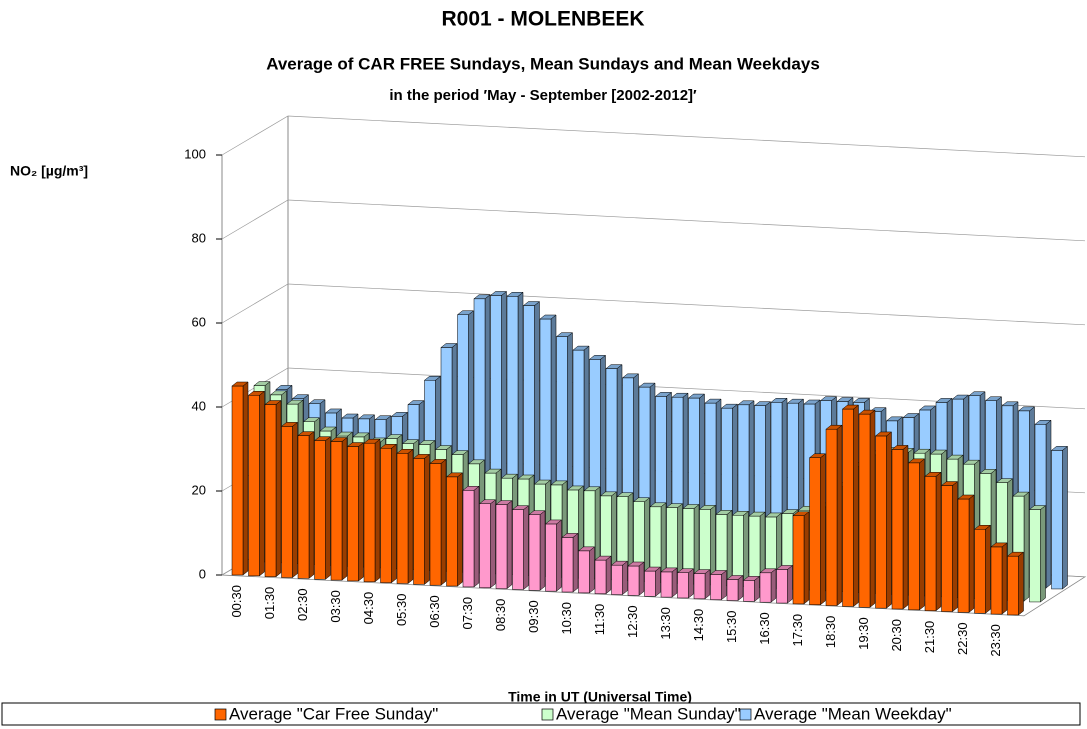  I want to click on x-tick-label: 18:30, so click(830, 632).